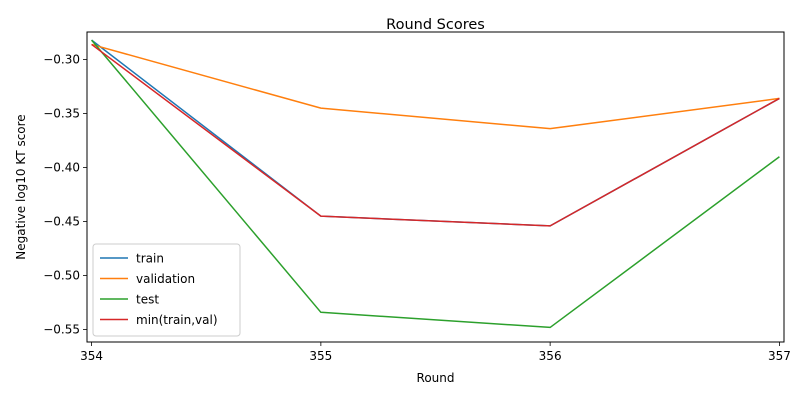 Image resolution: width=800 pixels, height=400 pixels. What do you see at coordinates (147, 300) in the screenshot?
I see `legend-label: test` at bounding box center [147, 300].